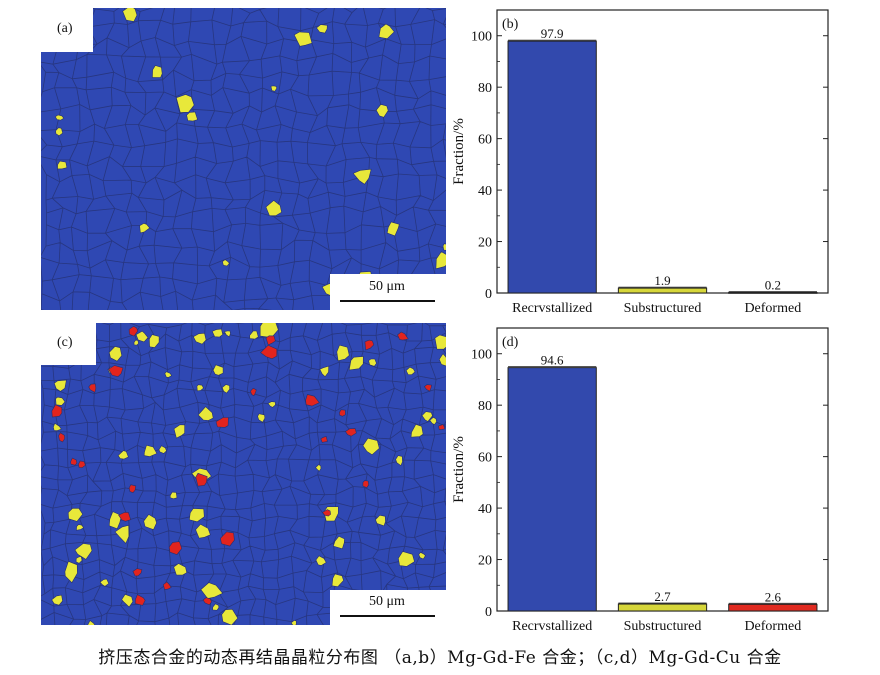 The height and width of the screenshot is (675, 880). I want to click on scalebar-c-line, so click(387, 616).